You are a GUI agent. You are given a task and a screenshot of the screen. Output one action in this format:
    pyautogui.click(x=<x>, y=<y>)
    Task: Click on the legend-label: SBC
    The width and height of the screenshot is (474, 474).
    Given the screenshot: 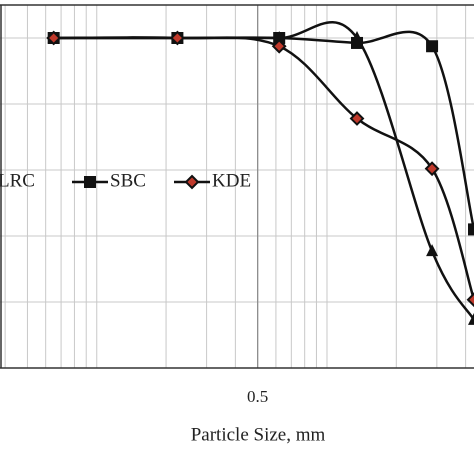 What is the action you would take?
    pyautogui.click(x=128, y=180)
    